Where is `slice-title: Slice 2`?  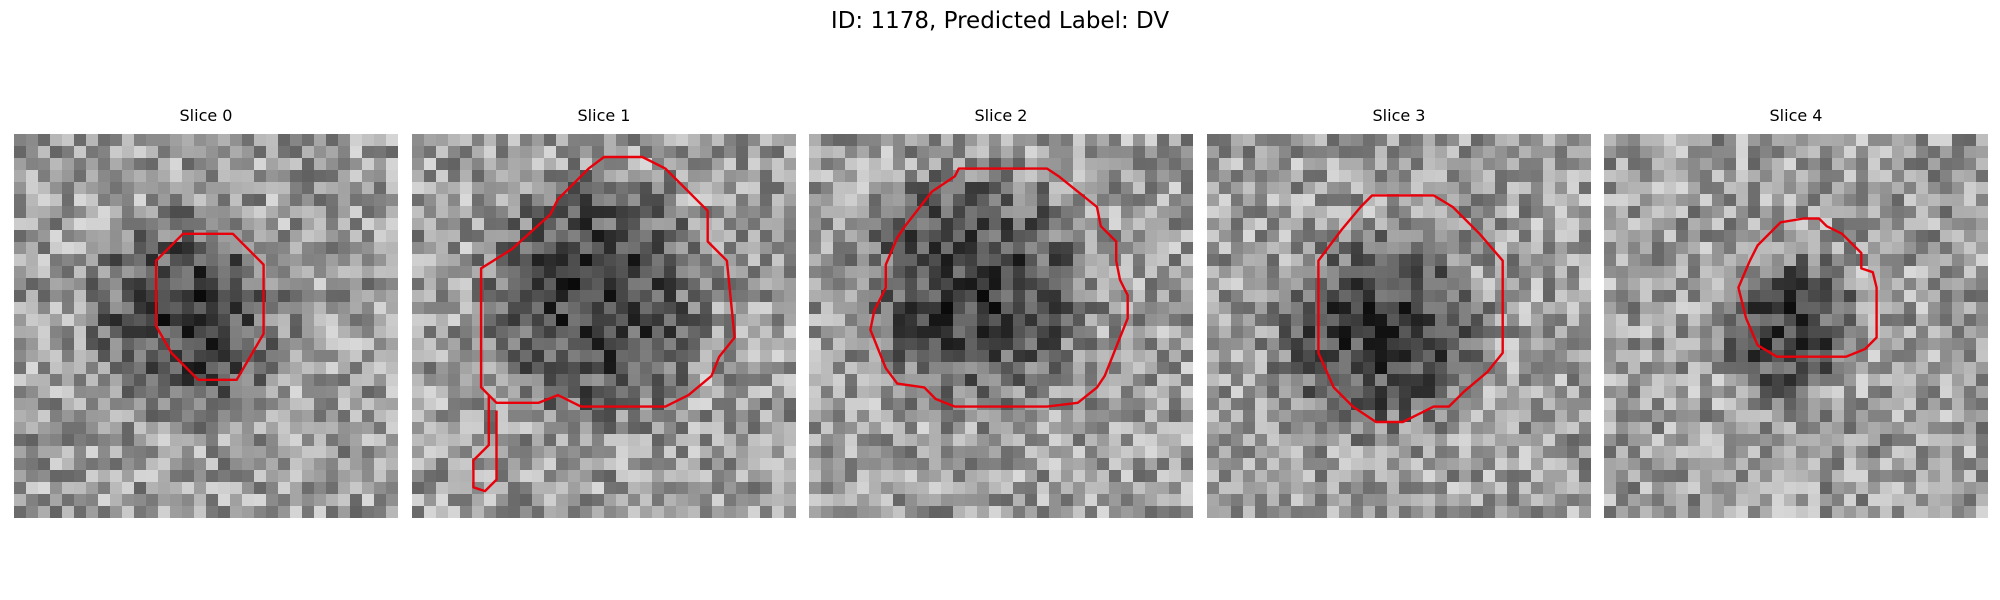 slice-title: Slice 2 is located at coordinates (1001, 115).